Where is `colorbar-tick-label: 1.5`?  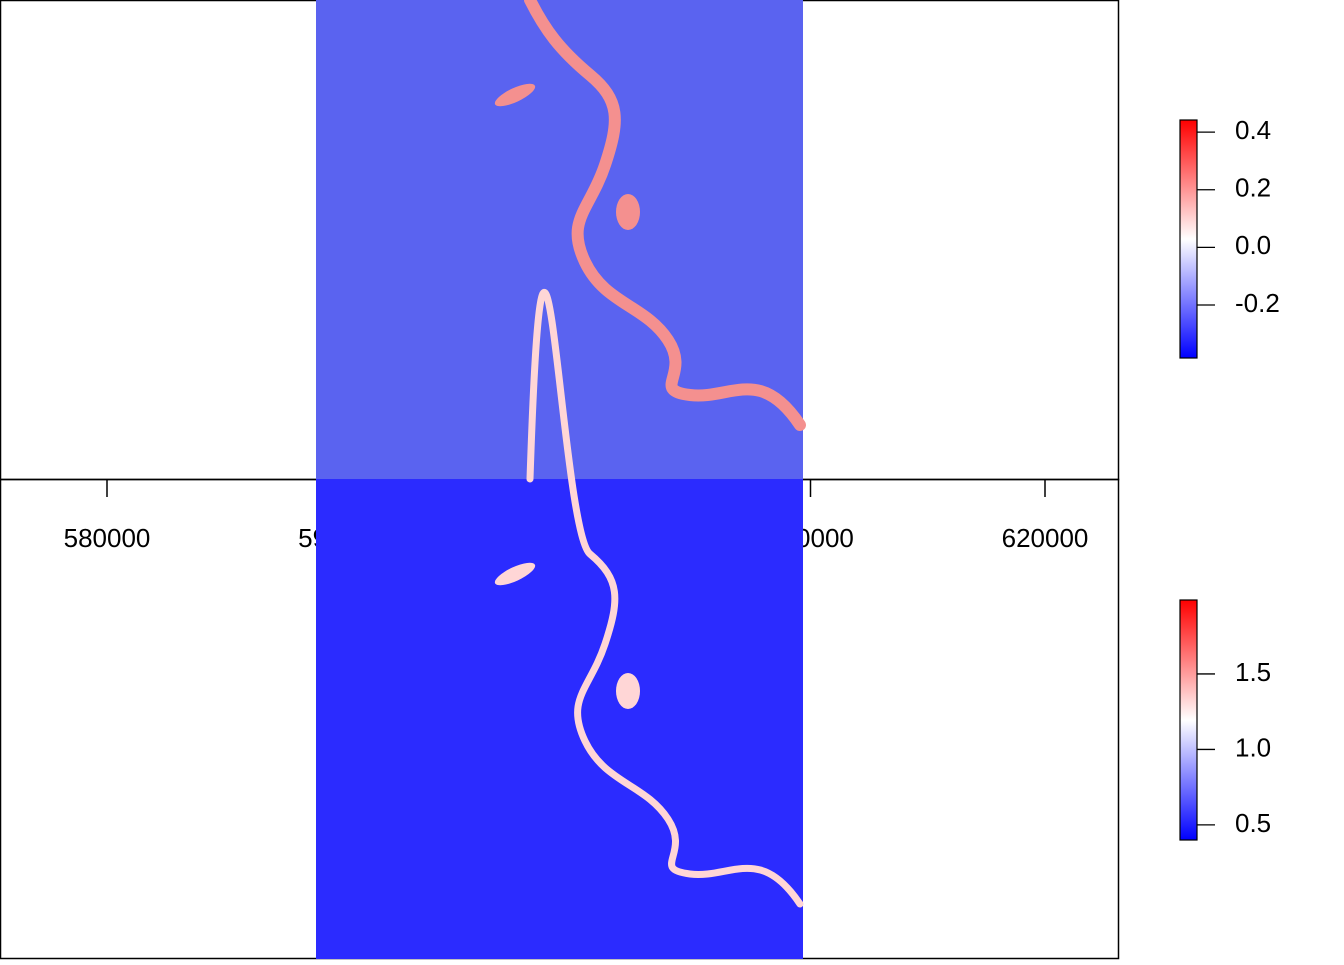
colorbar-tick-label: 1.5 is located at coordinates (1253, 672).